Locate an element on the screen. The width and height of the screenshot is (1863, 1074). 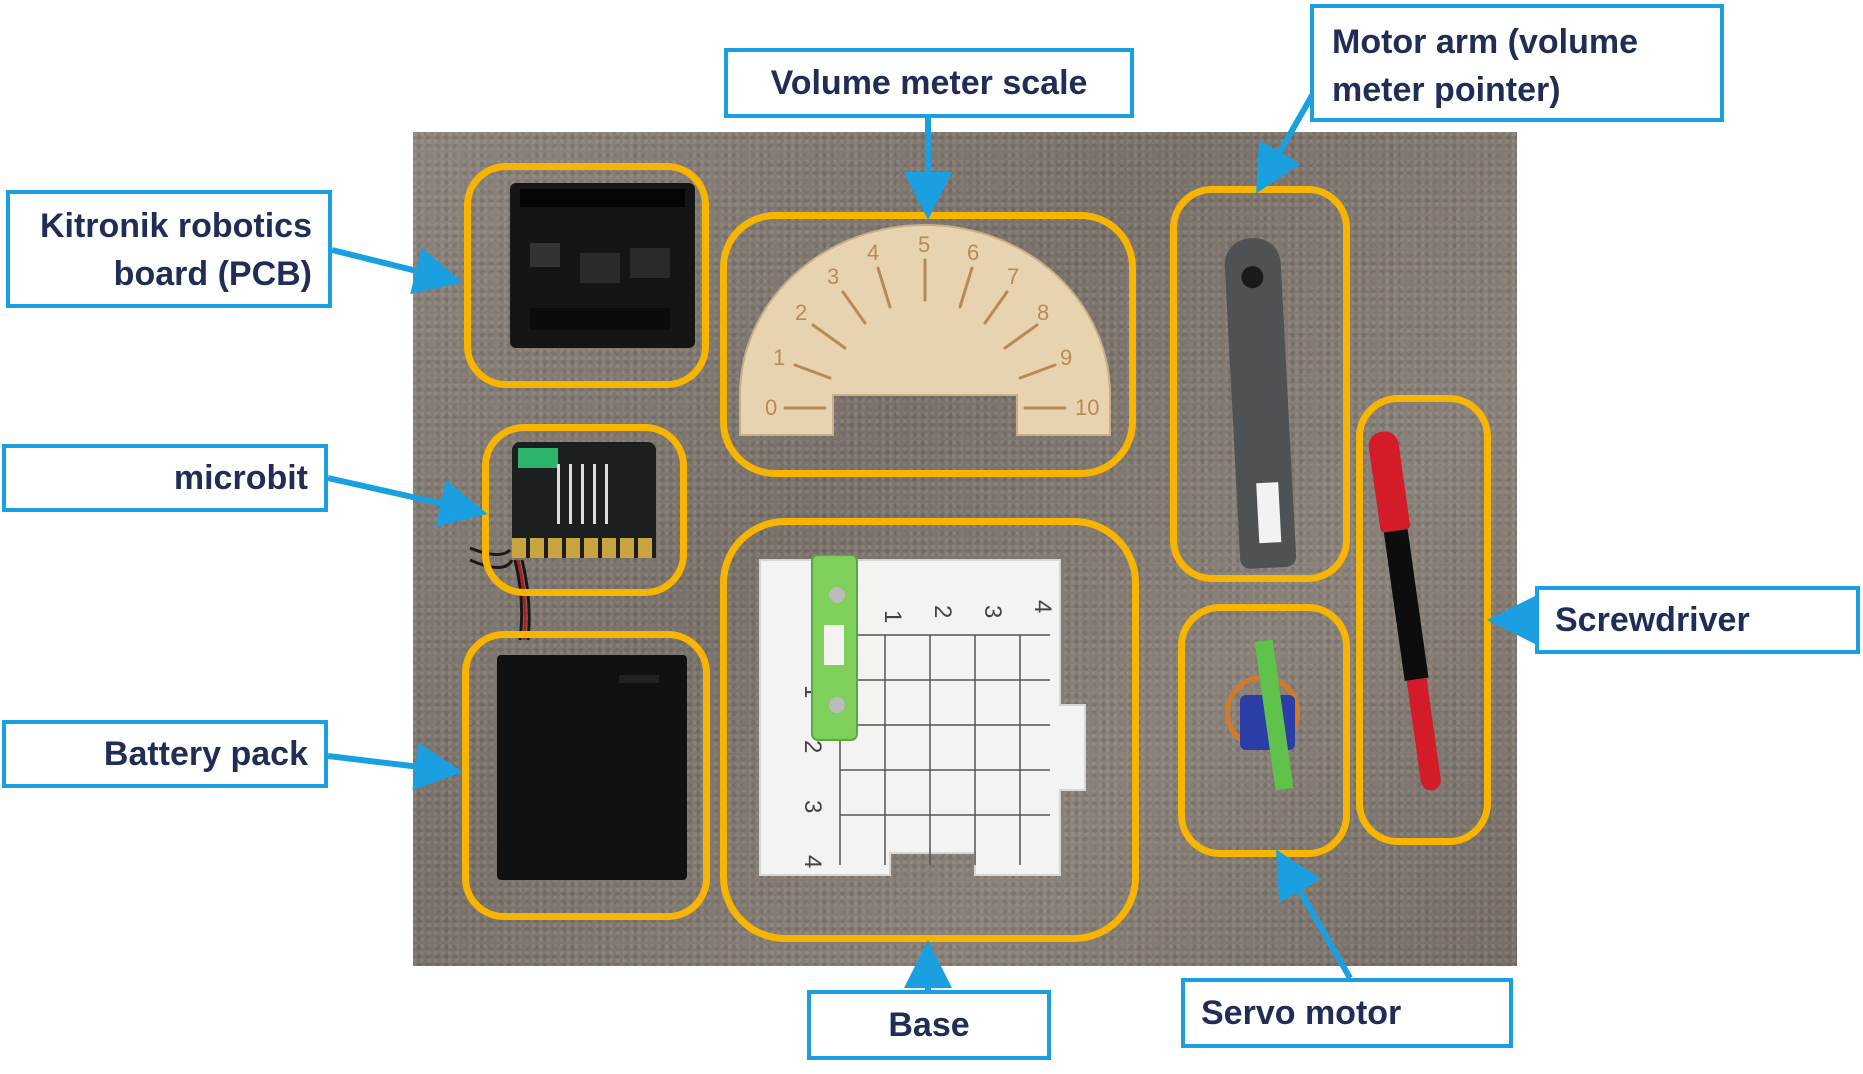
base-top-num-1: 1 is located at coordinates (892, 616).